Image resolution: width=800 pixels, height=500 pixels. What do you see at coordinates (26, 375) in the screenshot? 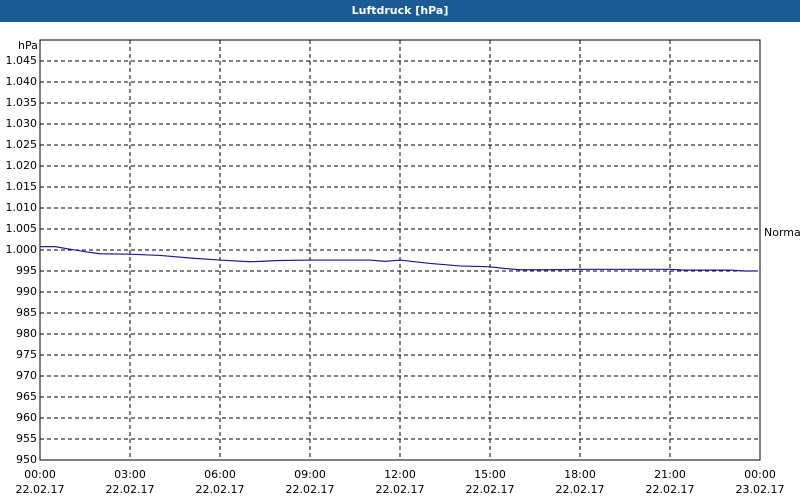
I see `y-tick-label: 970` at bounding box center [26, 375].